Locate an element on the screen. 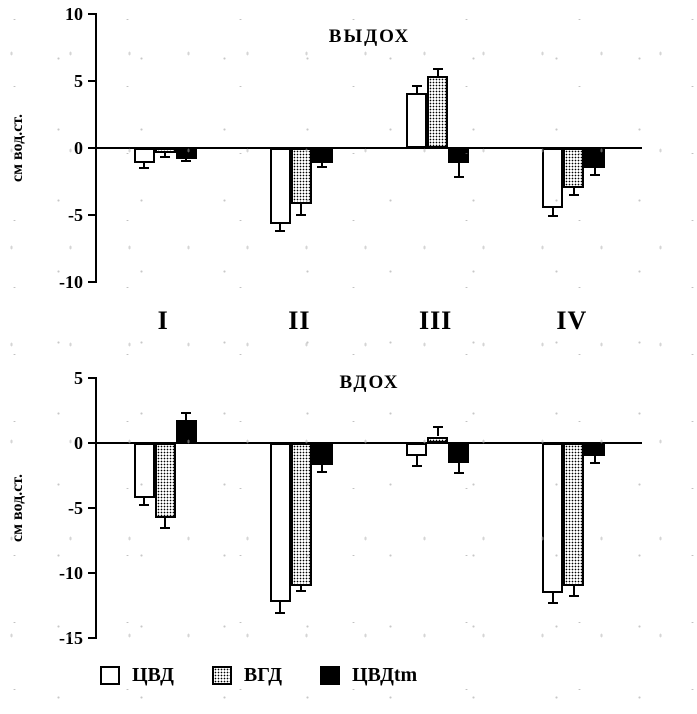 The width and height of the screenshot is (697, 714). chart-title-exhale: ВЫДОХ is located at coordinates (369, 36).